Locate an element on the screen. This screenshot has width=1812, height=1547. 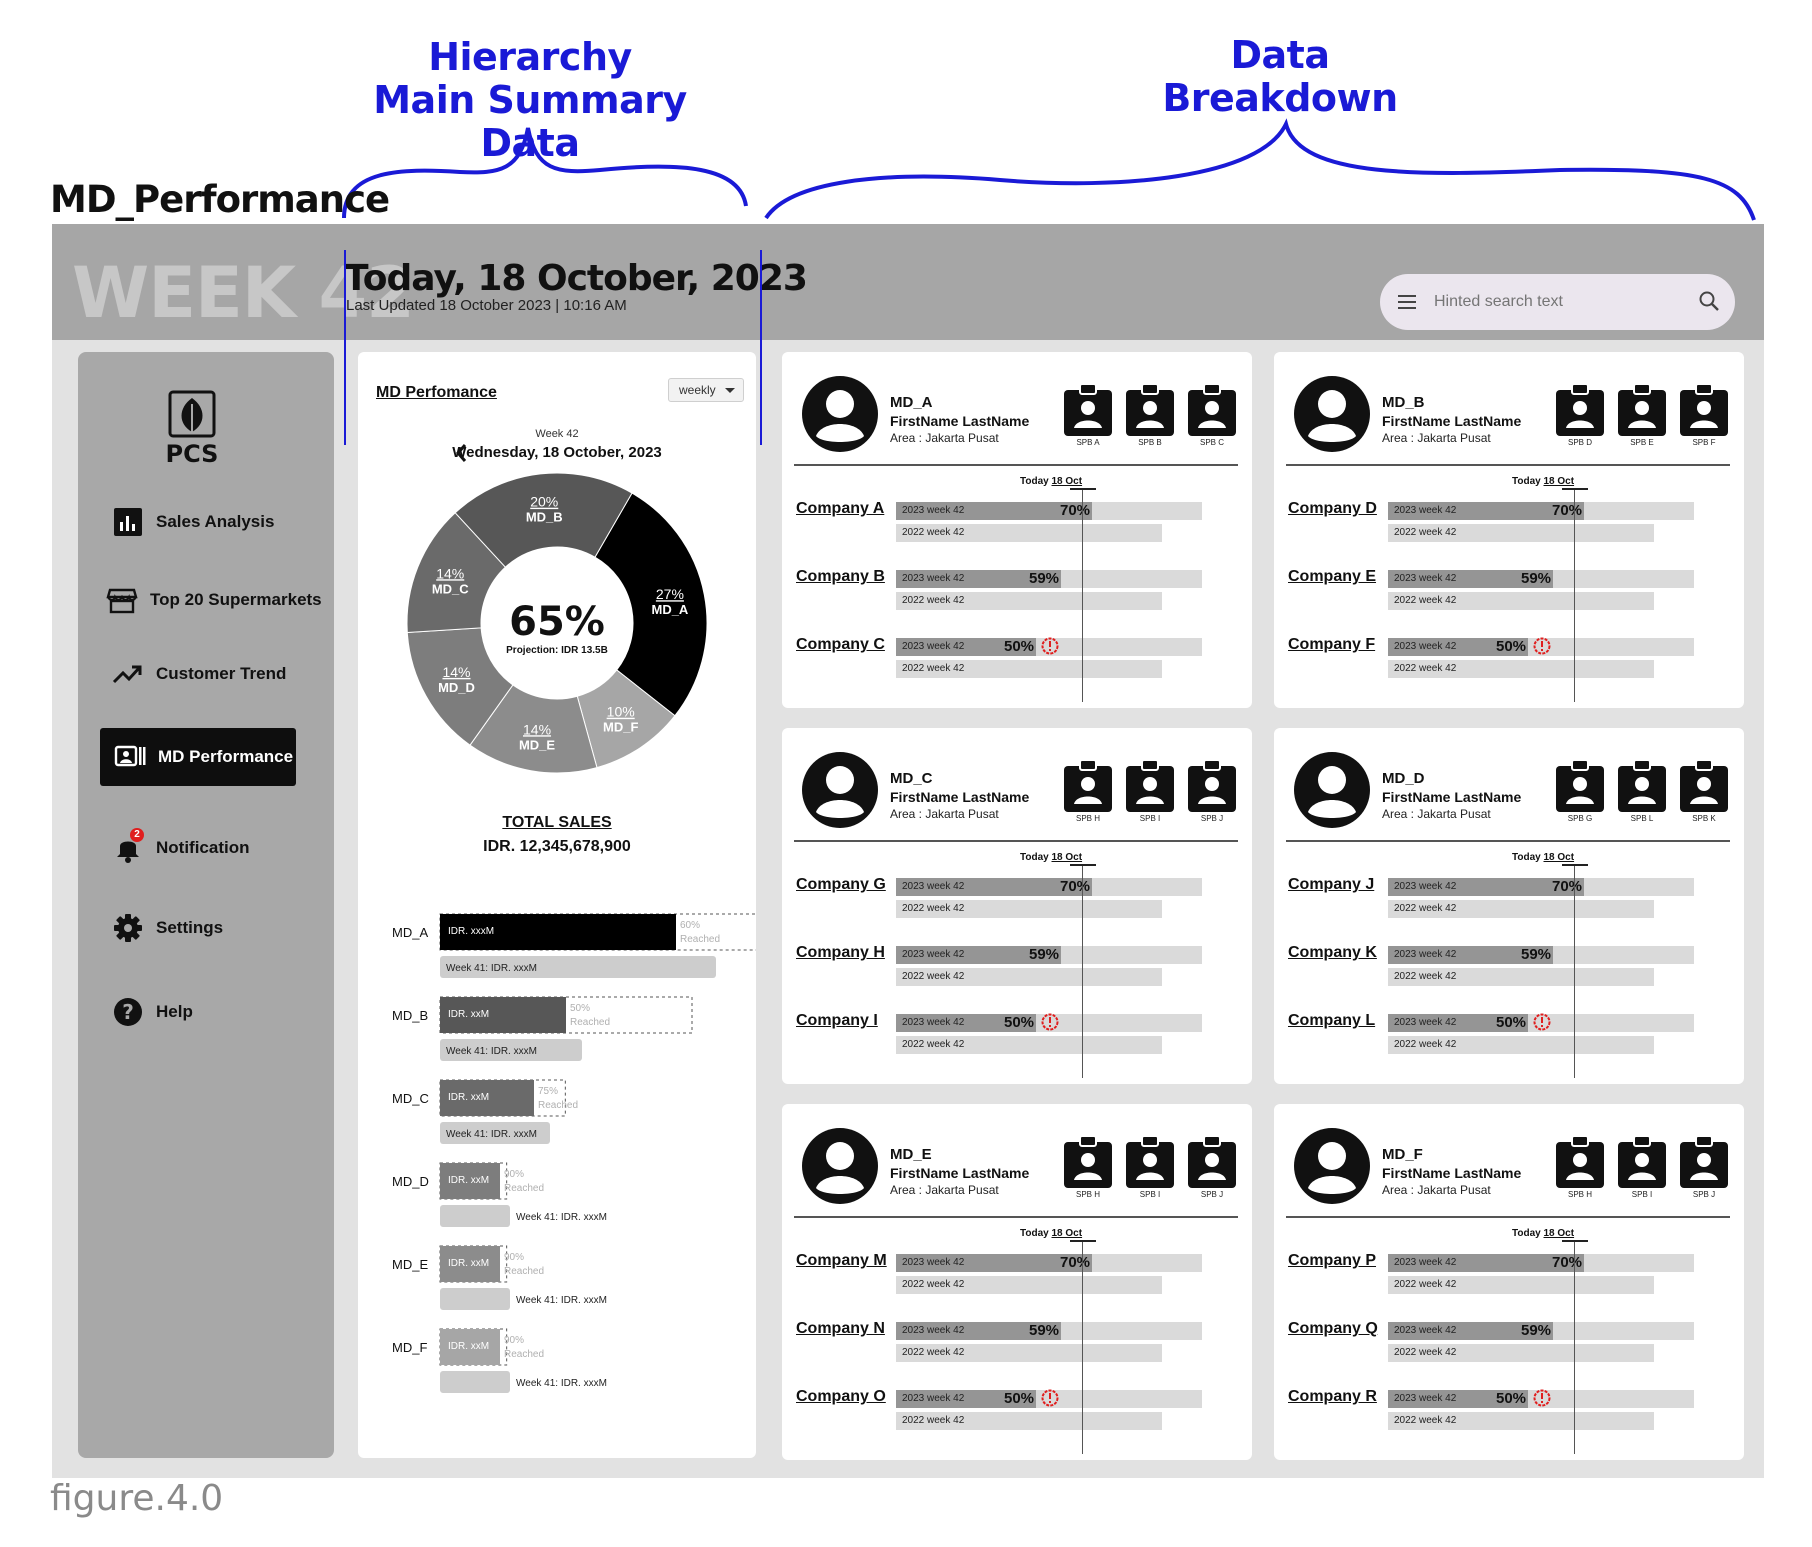
nav-settings: Settings is located at coordinates (167, 928).